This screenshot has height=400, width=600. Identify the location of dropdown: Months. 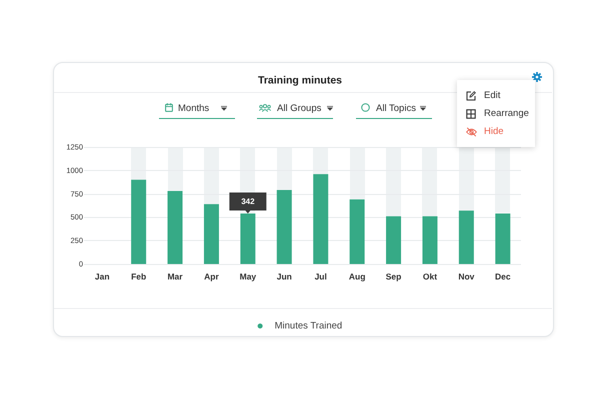
(197, 109).